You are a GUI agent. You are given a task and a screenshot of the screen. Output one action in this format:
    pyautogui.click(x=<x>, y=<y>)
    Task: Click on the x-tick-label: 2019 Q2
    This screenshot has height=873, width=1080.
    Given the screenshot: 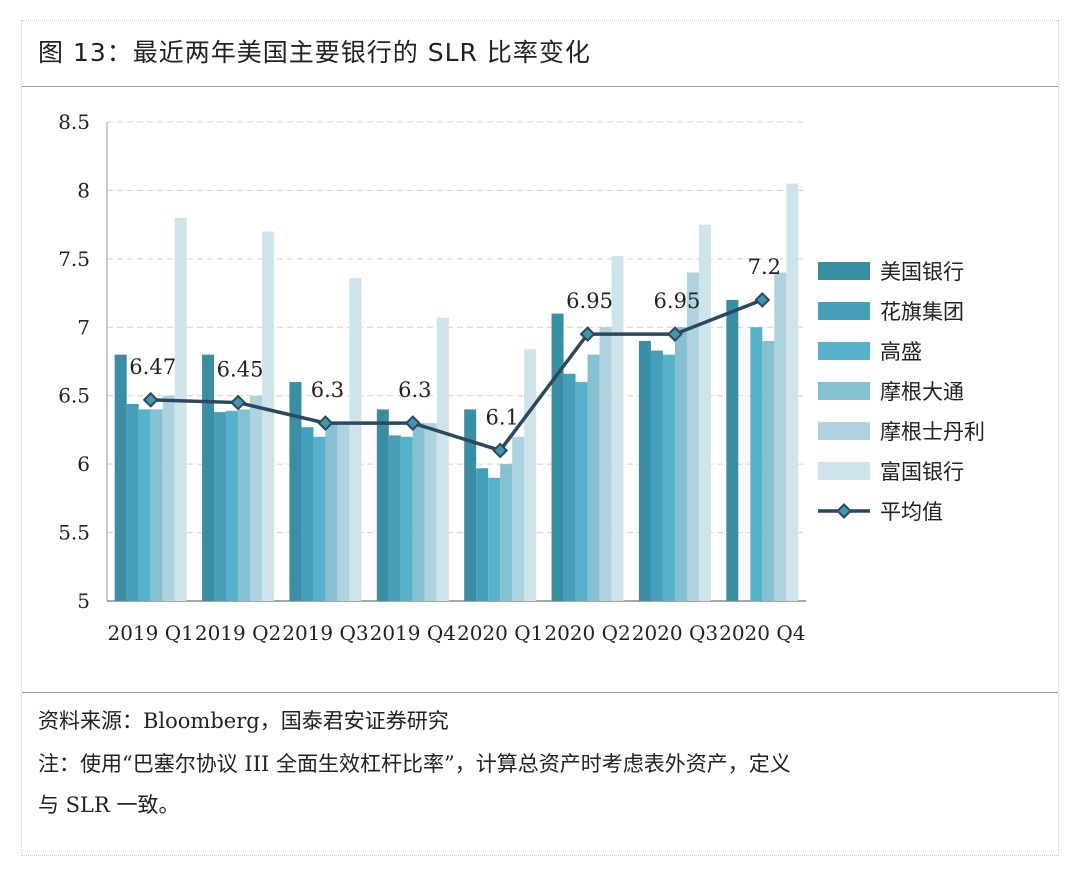 What is the action you would take?
    pyautogui.click(x=238, y=633)
    